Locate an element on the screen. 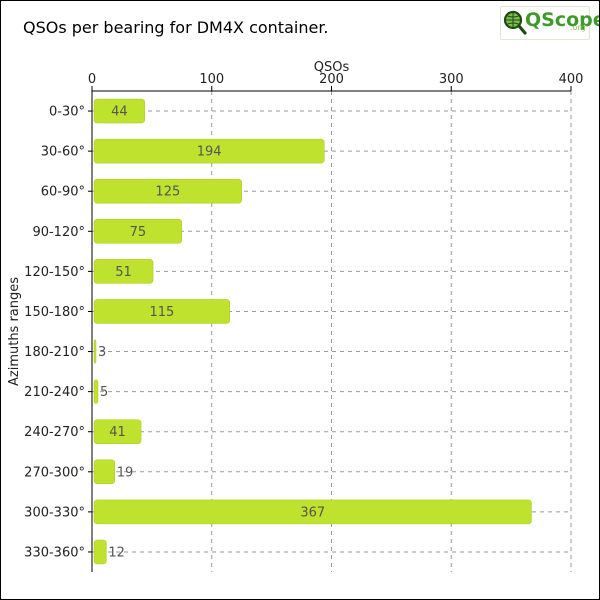 The height and width of the screenshot is (600, 600). category-label: 210-240° is located at coordinates (54, 392).